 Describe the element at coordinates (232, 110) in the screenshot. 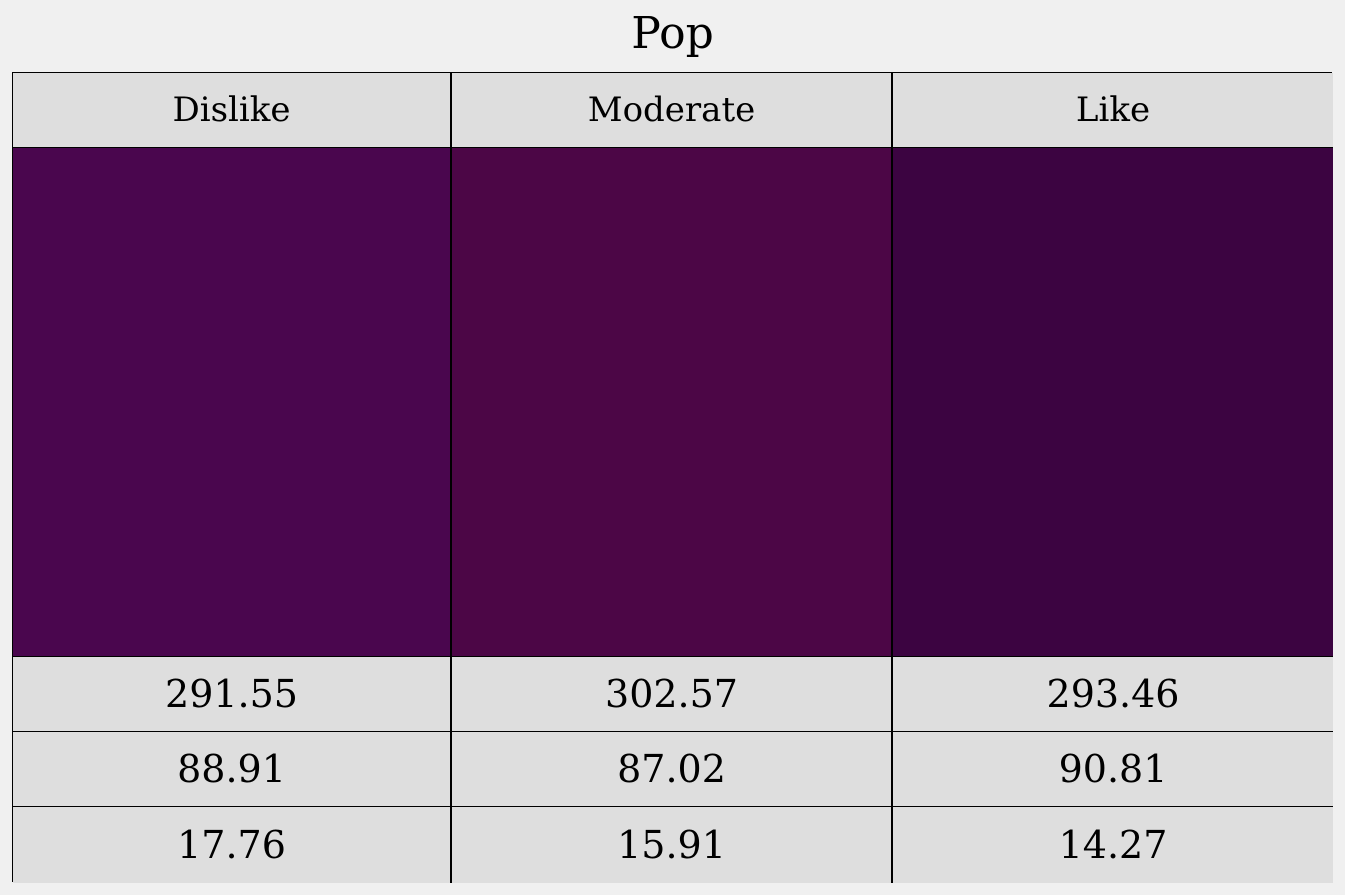

I see `column-header-dislike: Dislike` at that location.